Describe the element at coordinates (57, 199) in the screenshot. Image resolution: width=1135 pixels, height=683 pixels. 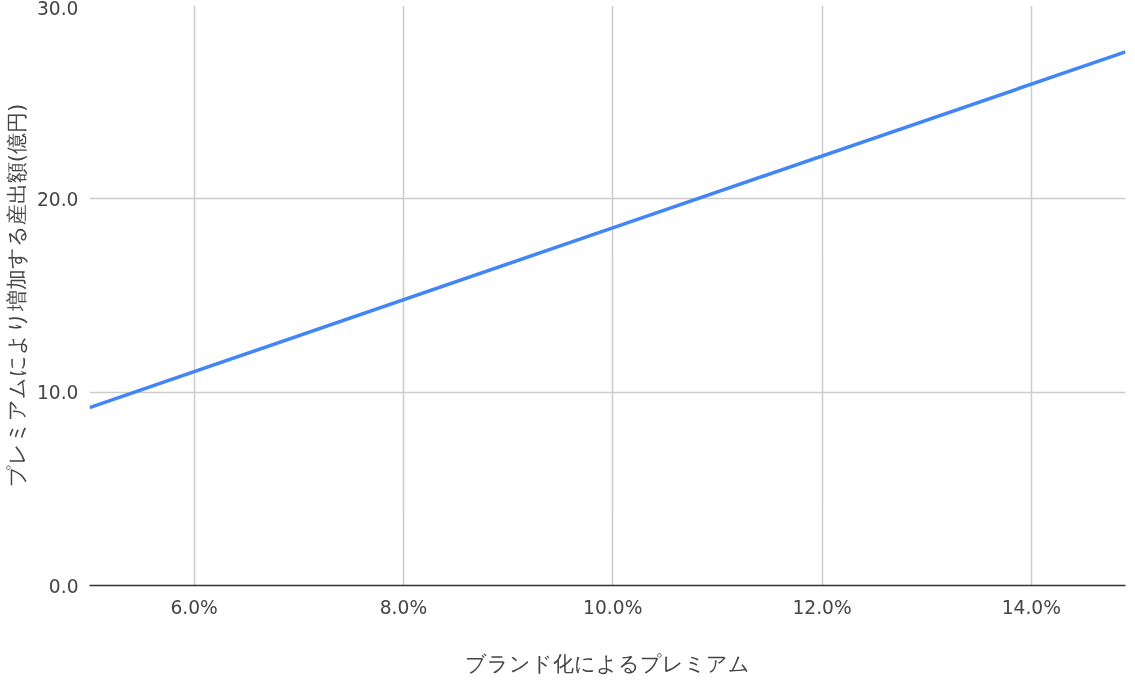
I see `y-tick-label: 20.0` at that location.